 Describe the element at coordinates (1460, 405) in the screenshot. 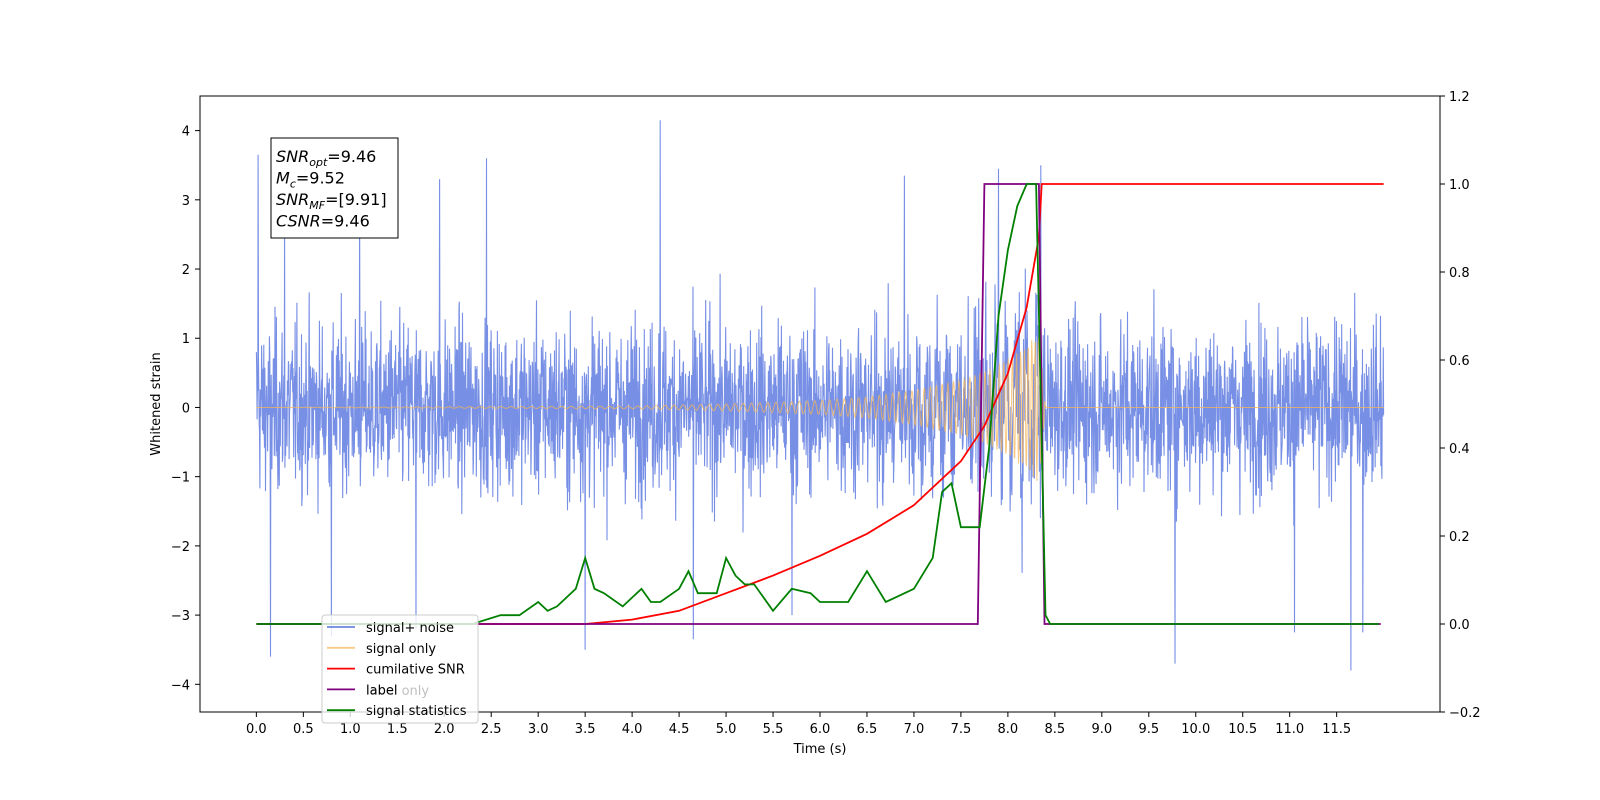

I see `y-axis-right: −0.2 0.0 0.2 0.4 0.6 0.8 1.0 1.2` at that location.